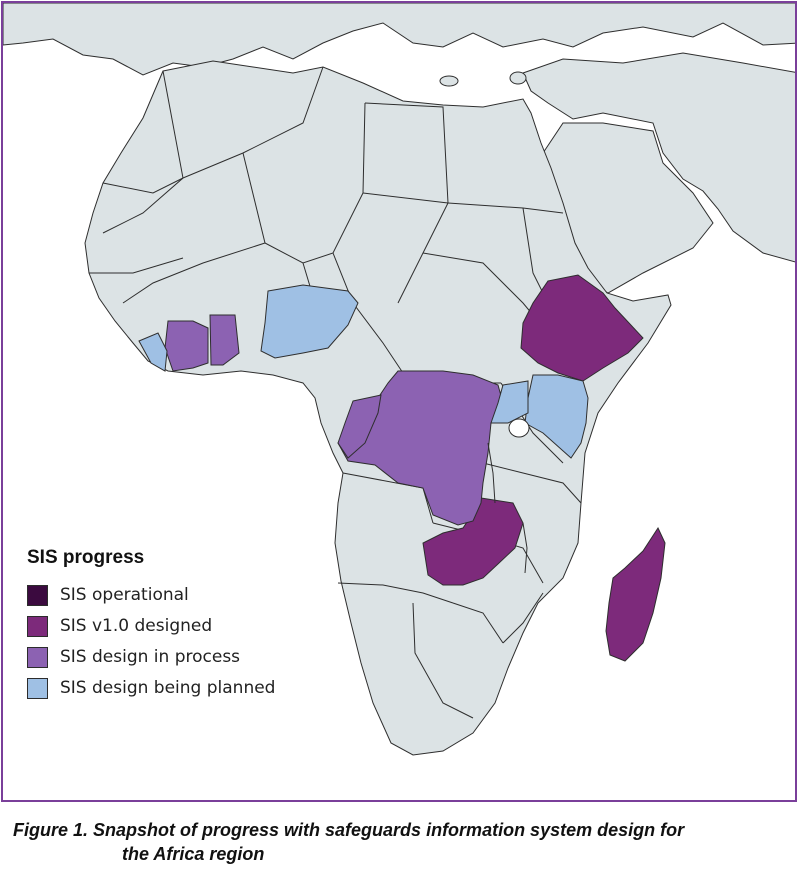  I want to click on legend-label-planned: SIS design being planned, so click(168, 688).